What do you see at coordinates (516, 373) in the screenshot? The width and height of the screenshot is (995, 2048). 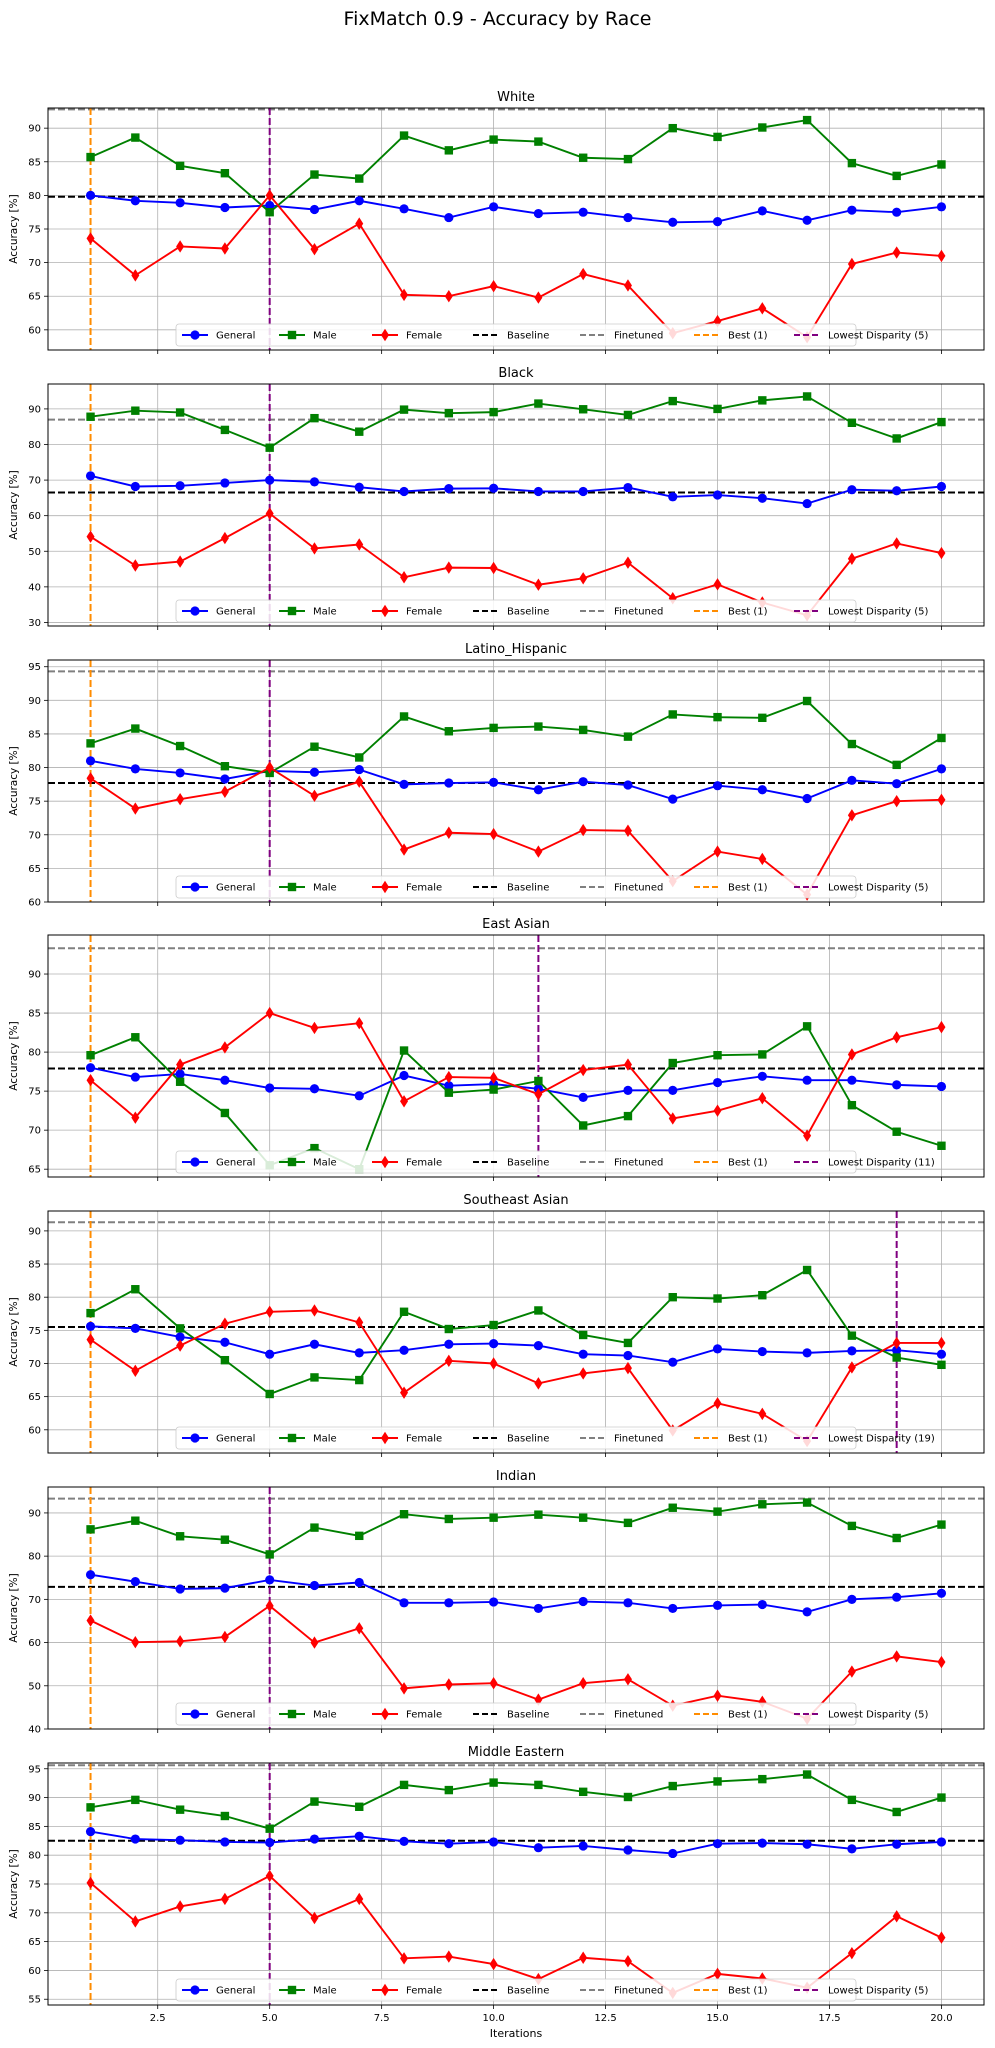 I see `panel-title: Black` at bounding box center [516, 373].